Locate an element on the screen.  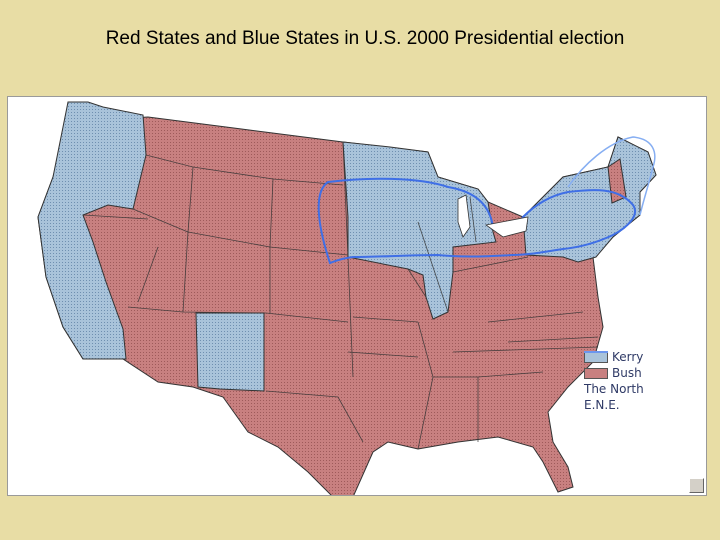
legend-label-kerry: Kerry is located at coordinates (628, 357).